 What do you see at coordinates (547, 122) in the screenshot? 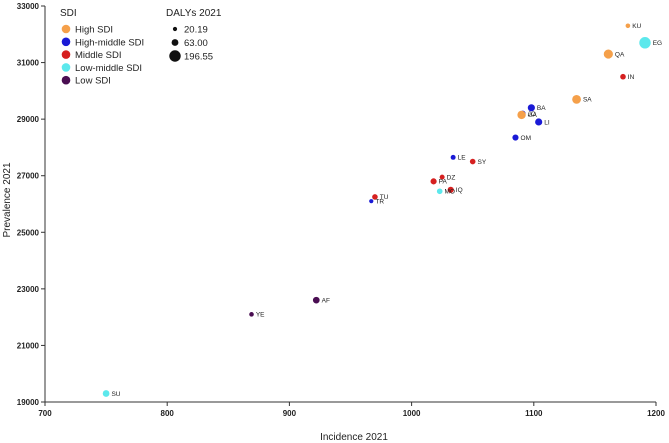
I see `point-label: LI` at bounding box center [547, 122].